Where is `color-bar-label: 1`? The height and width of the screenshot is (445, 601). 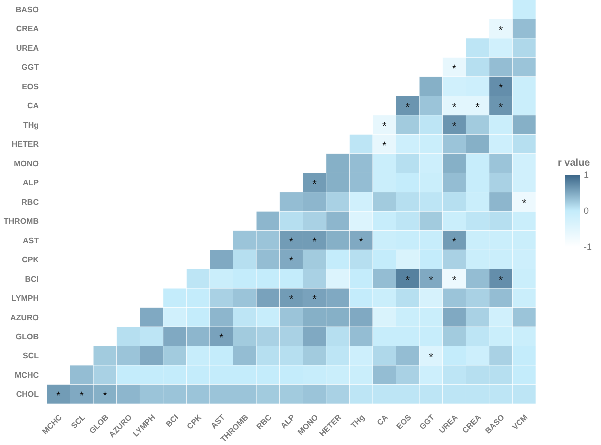
color-bar-label: 1 is located at coordinates (587, 175).